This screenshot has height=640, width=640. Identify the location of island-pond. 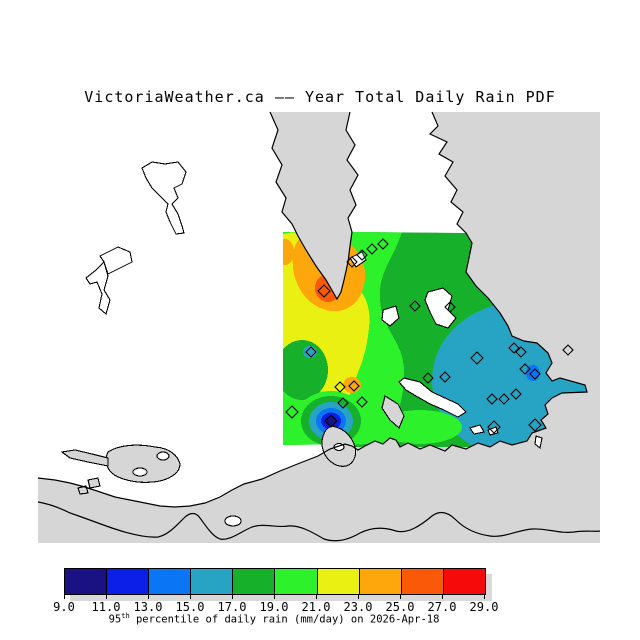
(163, 456).